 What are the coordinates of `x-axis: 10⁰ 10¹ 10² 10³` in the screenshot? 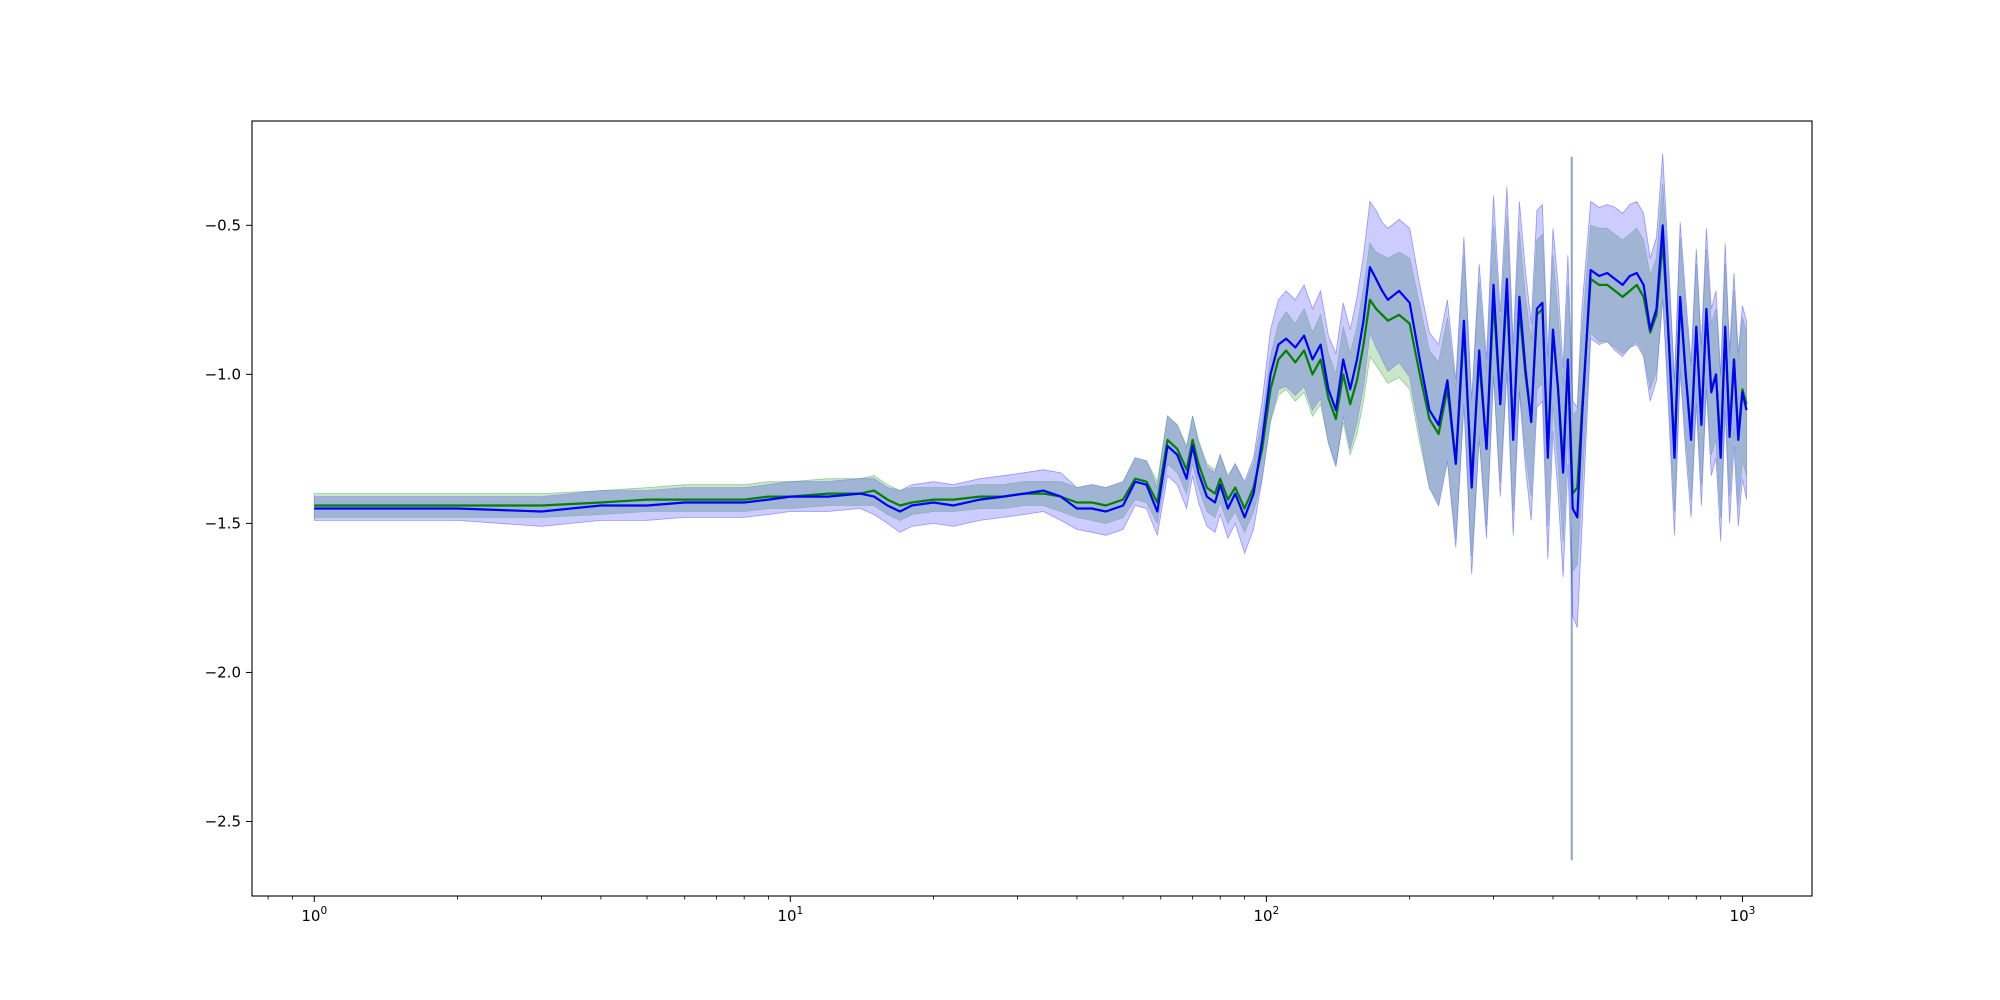 It's located at (1011, 910).